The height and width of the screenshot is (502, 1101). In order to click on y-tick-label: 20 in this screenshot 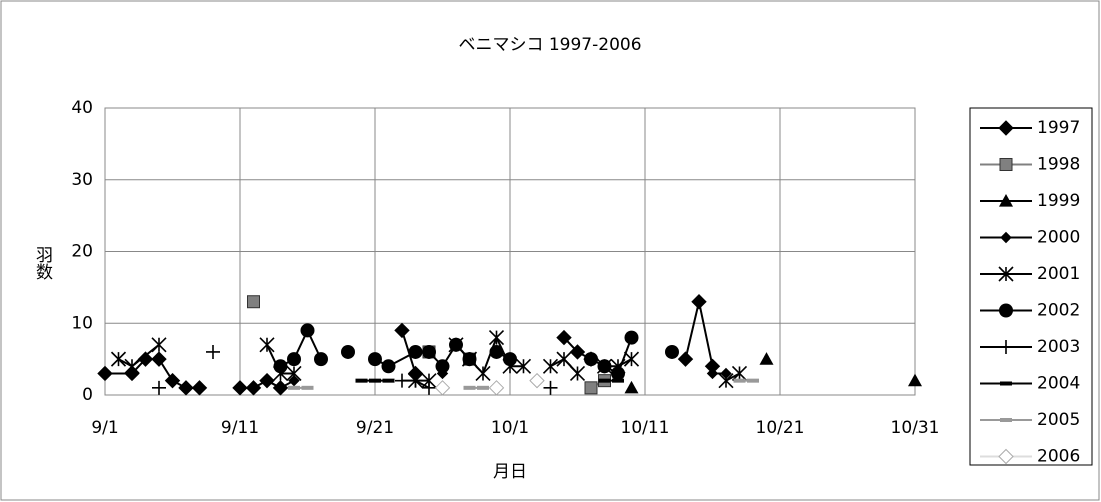, I will do `click(82, 252)`.